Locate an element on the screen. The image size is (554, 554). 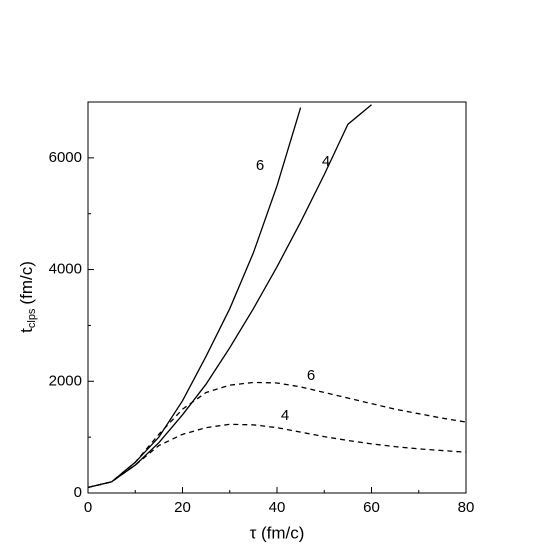
x-tick-label: 60 is located at coordinates (371, 507).